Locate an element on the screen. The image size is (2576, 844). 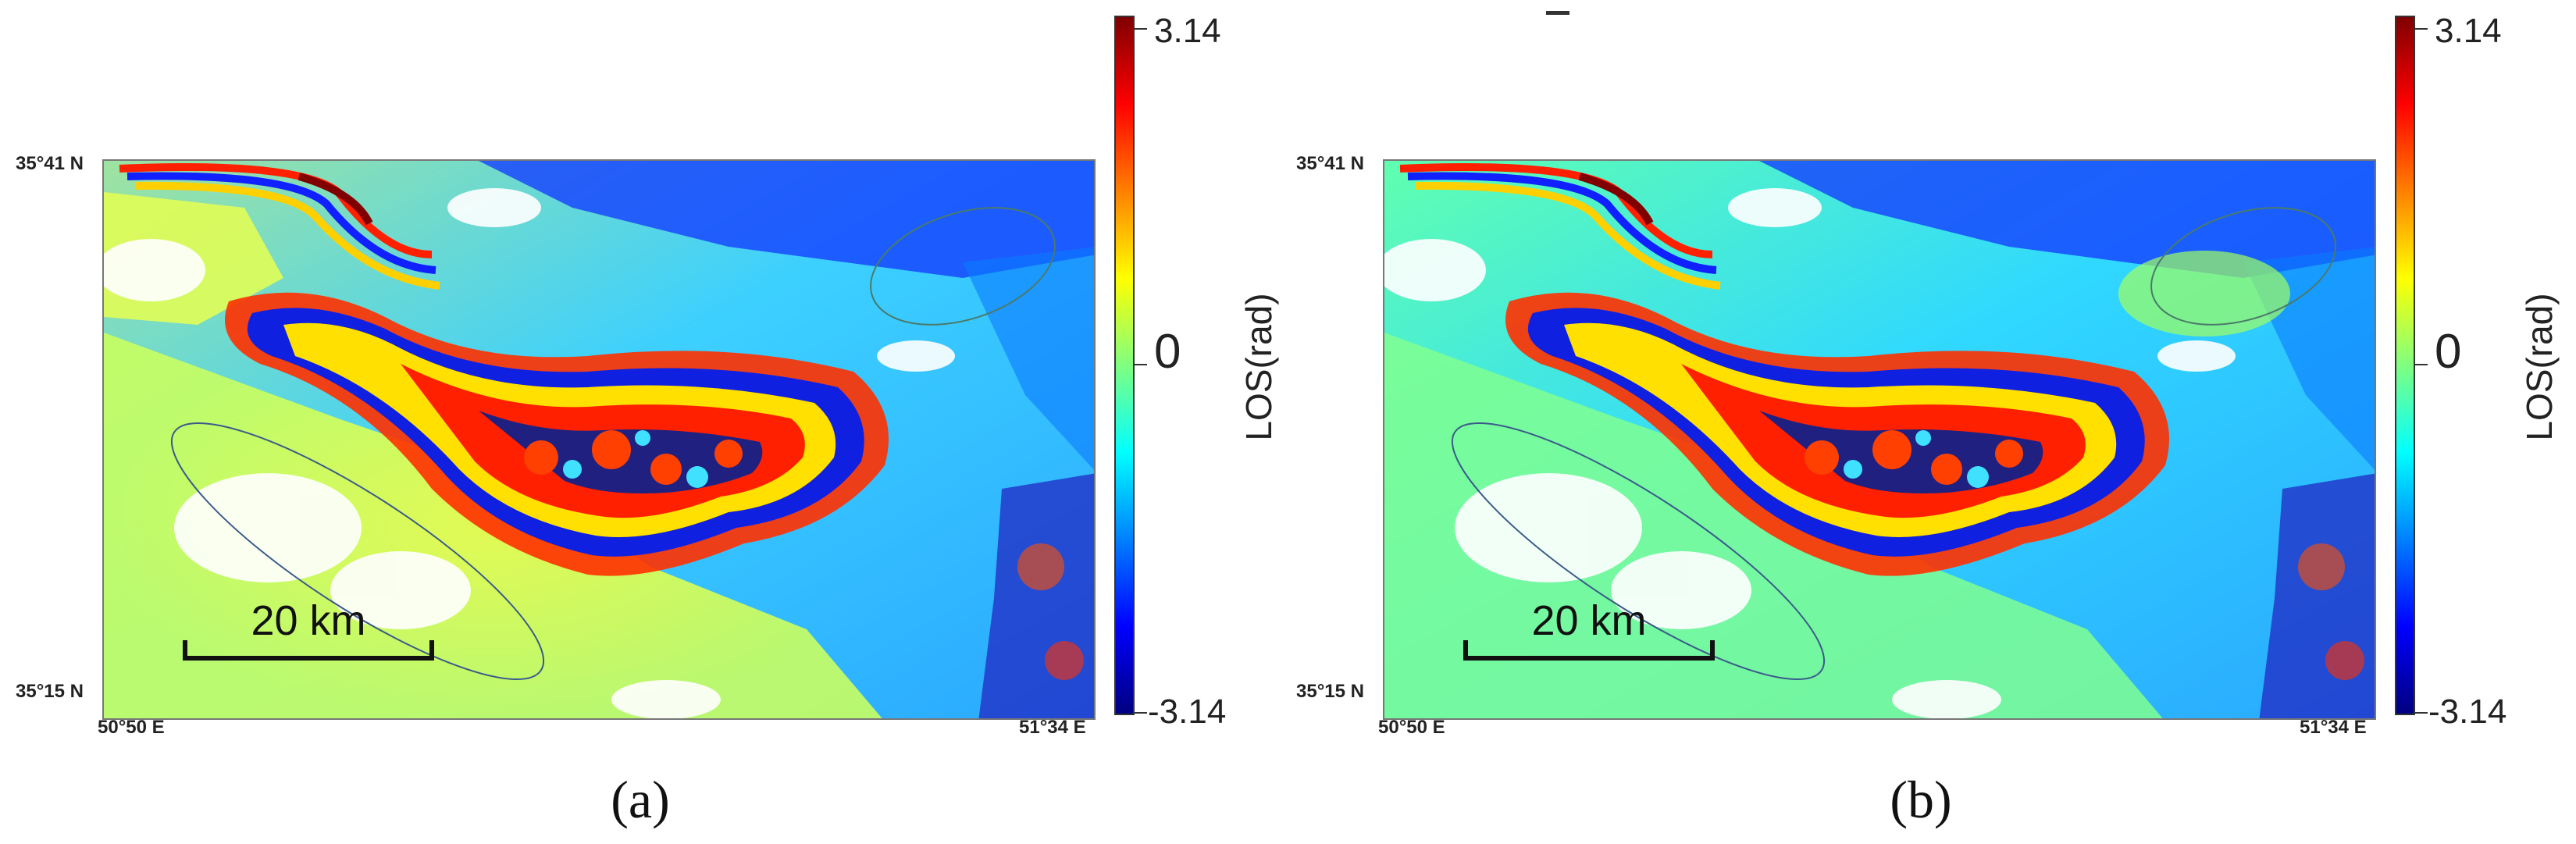
colorbar-b is located at coordinates (2405, 365).